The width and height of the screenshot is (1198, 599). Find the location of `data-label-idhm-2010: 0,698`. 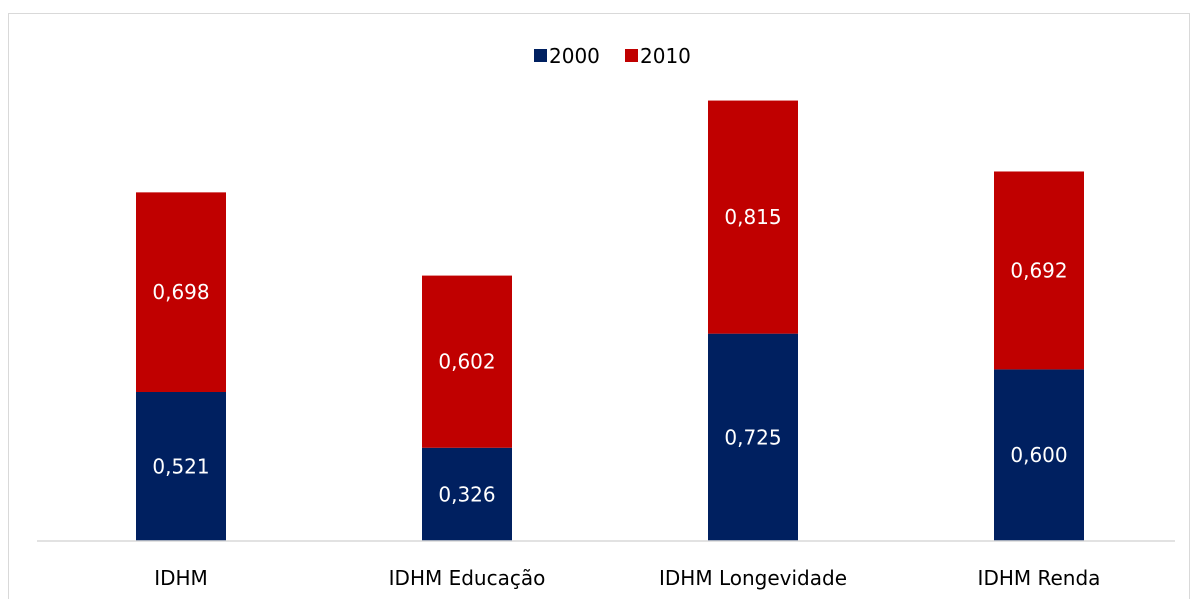

data-label-idhm-2010: 0,698 is located at coordinates (180, 292).